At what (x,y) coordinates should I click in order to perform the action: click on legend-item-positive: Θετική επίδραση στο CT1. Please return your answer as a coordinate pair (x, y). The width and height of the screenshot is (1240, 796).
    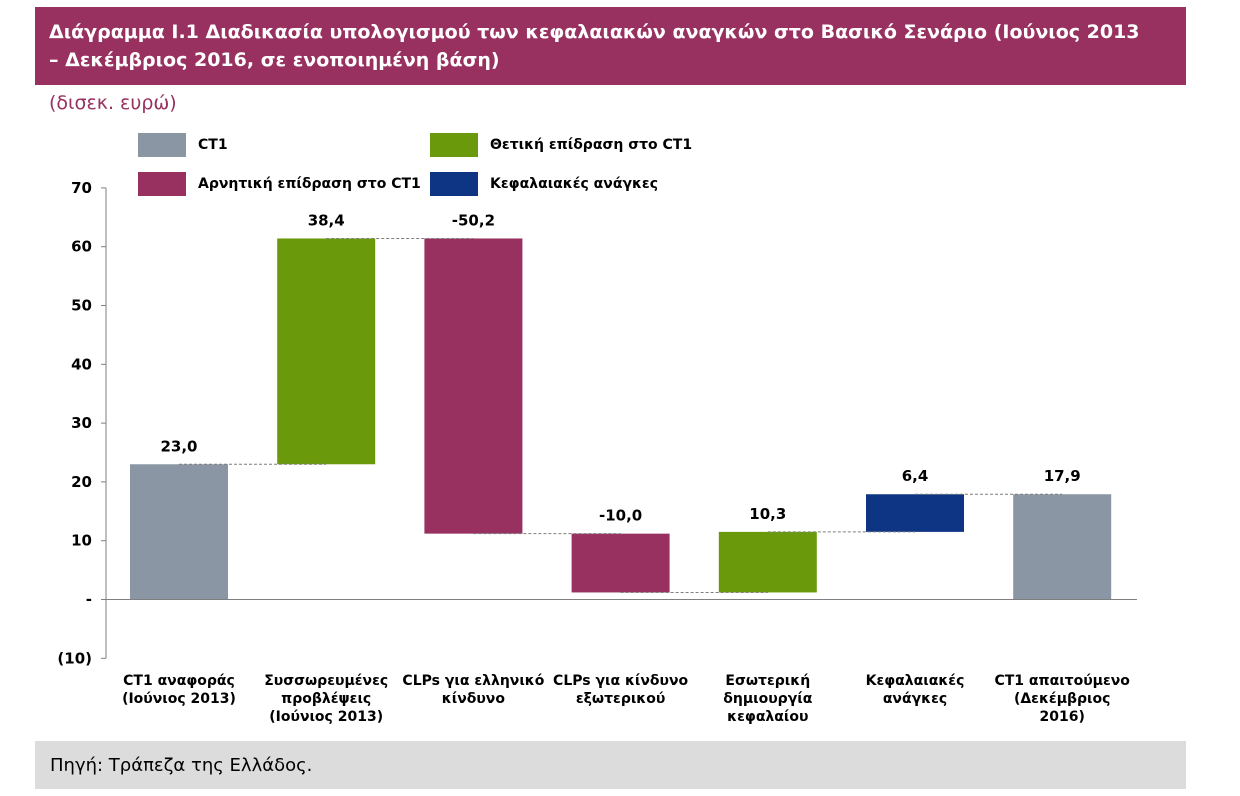
    Looking at the image, I should click on (561, 145).